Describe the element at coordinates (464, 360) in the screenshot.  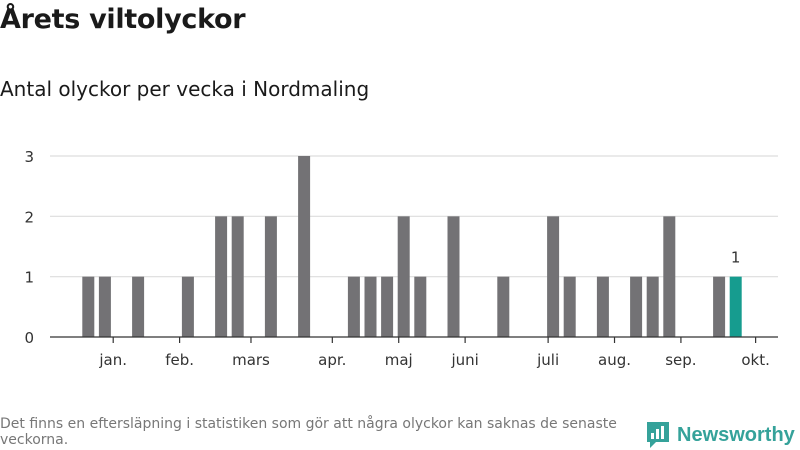
I see `x-tick-label: juni` at that location.